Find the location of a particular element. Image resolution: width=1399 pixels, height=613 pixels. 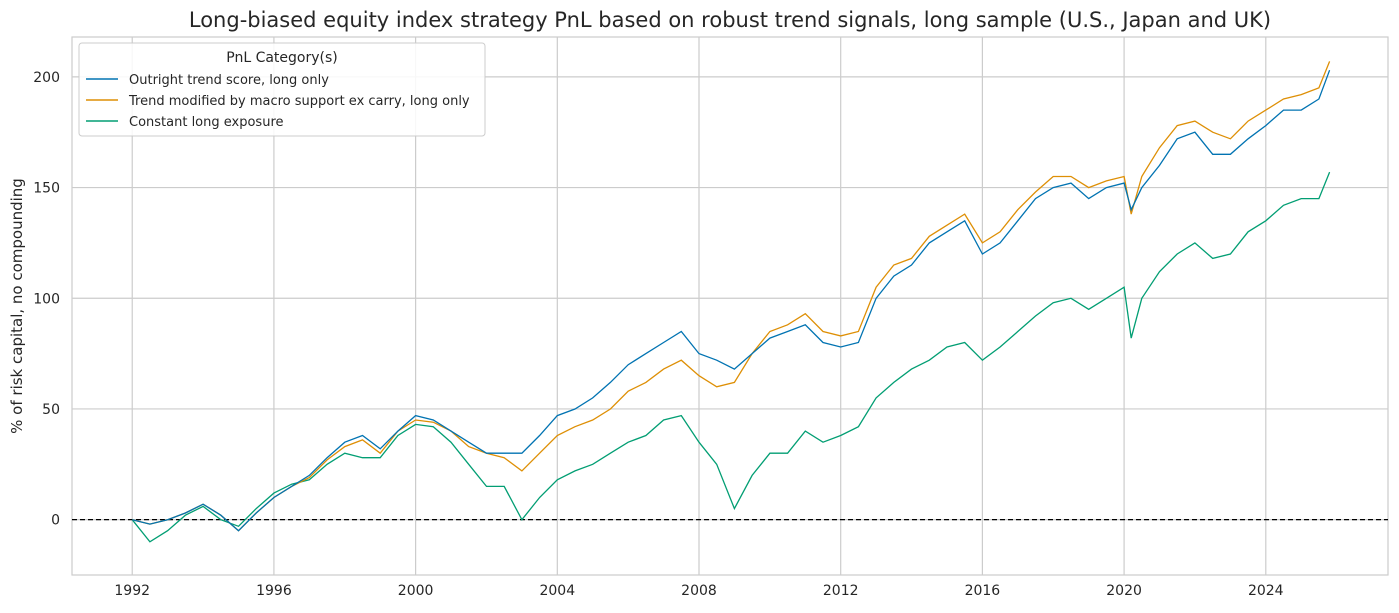

y-tick-label: 0 is located at coordinates (55, 521).